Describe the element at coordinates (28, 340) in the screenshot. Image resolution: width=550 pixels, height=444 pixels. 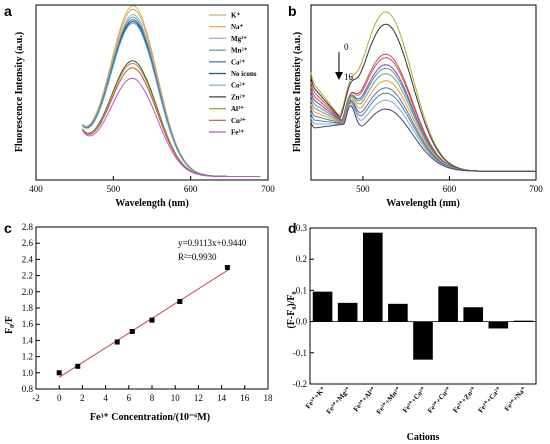
I see `panel-c-ytick-label: 1.4` at that location.